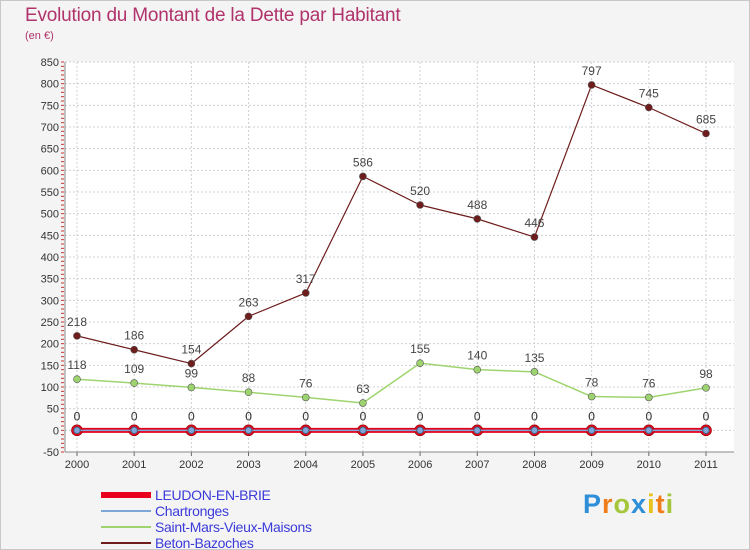 This screenshot has width=750, height=550. Describe the element at coordinates (39, 36) in the screenshot. I see `chart-subtitle: (en €)` at that location.